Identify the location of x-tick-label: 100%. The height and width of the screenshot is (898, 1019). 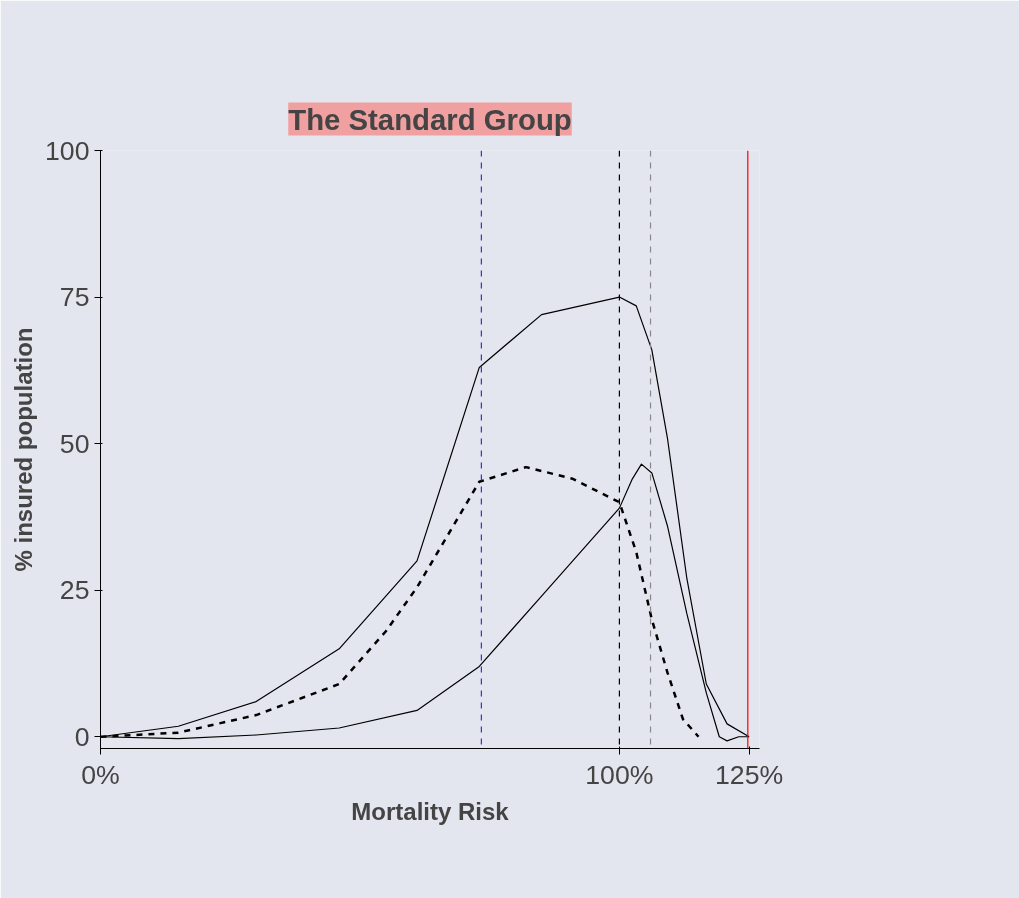
(619, 774).